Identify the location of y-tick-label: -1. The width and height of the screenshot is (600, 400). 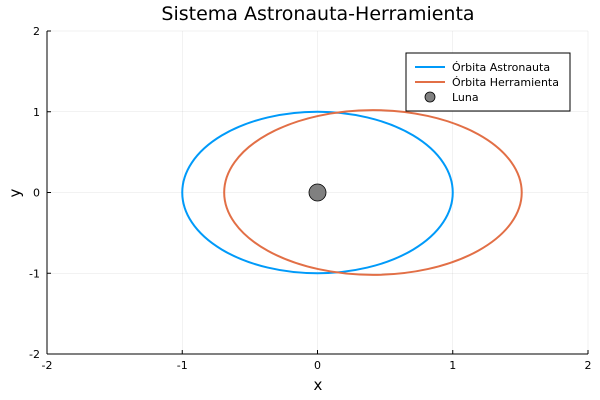
(34, 273).